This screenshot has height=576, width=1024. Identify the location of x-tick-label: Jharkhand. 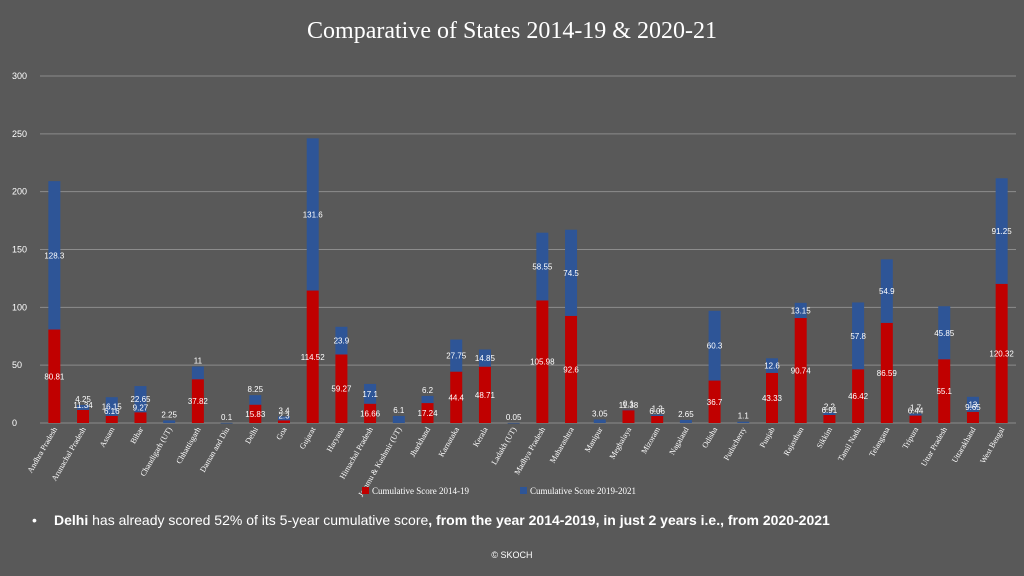
(420, 442).